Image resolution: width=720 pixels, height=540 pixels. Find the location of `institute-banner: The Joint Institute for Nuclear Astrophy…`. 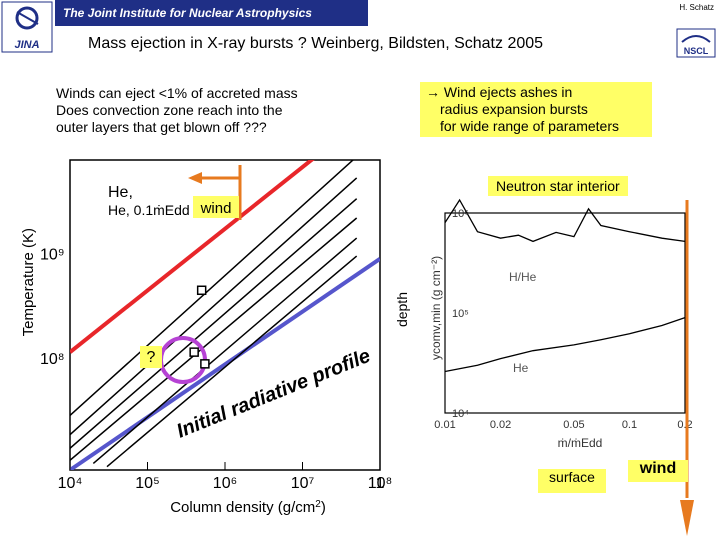

institute-banner: The Joint Institute for Nuclear Astrophy… is located at coordinates (211, 13).